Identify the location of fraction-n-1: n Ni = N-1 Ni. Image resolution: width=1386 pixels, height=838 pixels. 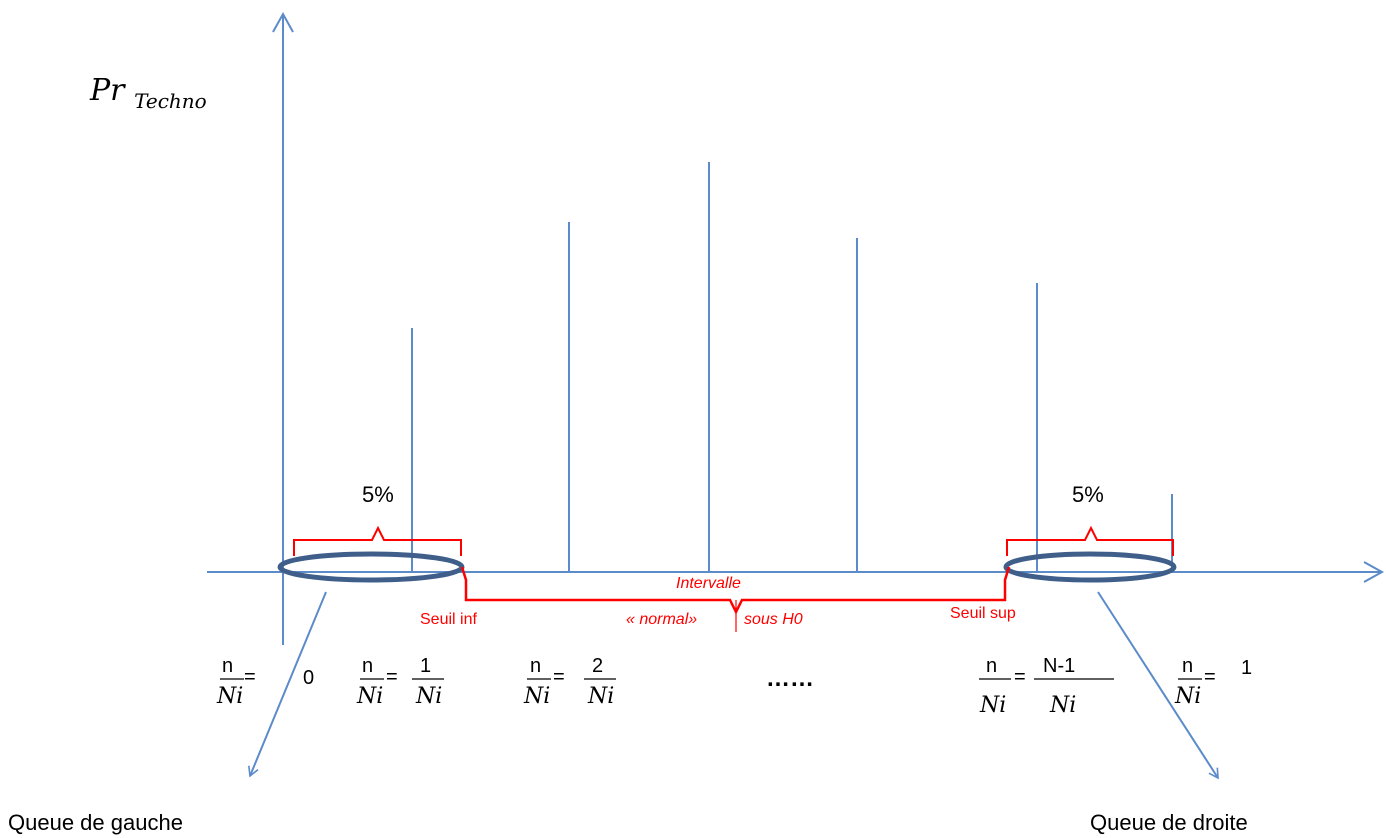
(1046, 686).